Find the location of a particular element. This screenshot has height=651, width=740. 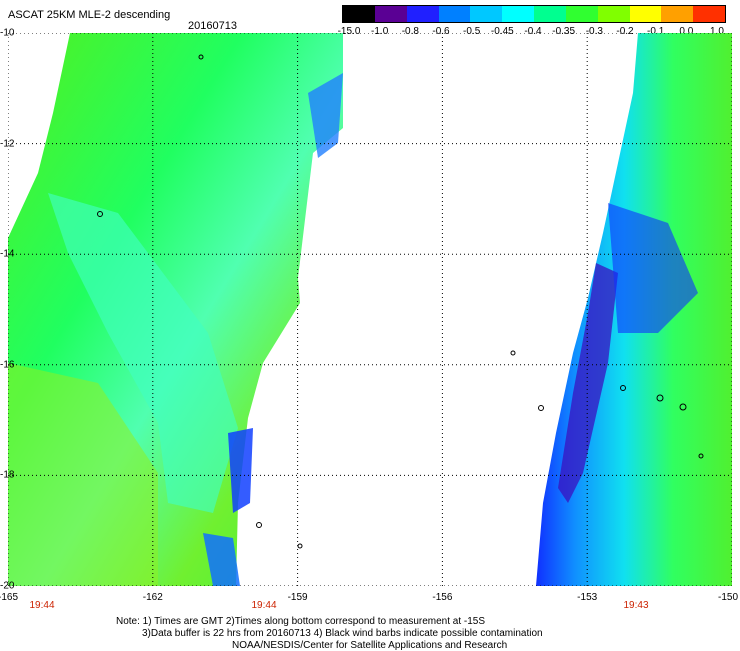

longitude-label: -162 is located at coordinates (152, 597).